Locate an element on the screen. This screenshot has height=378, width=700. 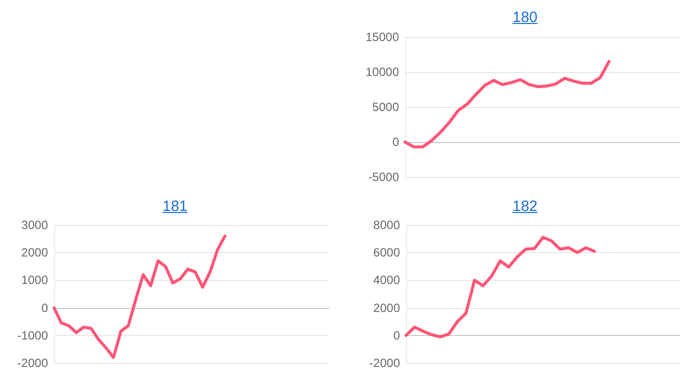
y-tick-label: 6000 is located at coordinates (386, 253).